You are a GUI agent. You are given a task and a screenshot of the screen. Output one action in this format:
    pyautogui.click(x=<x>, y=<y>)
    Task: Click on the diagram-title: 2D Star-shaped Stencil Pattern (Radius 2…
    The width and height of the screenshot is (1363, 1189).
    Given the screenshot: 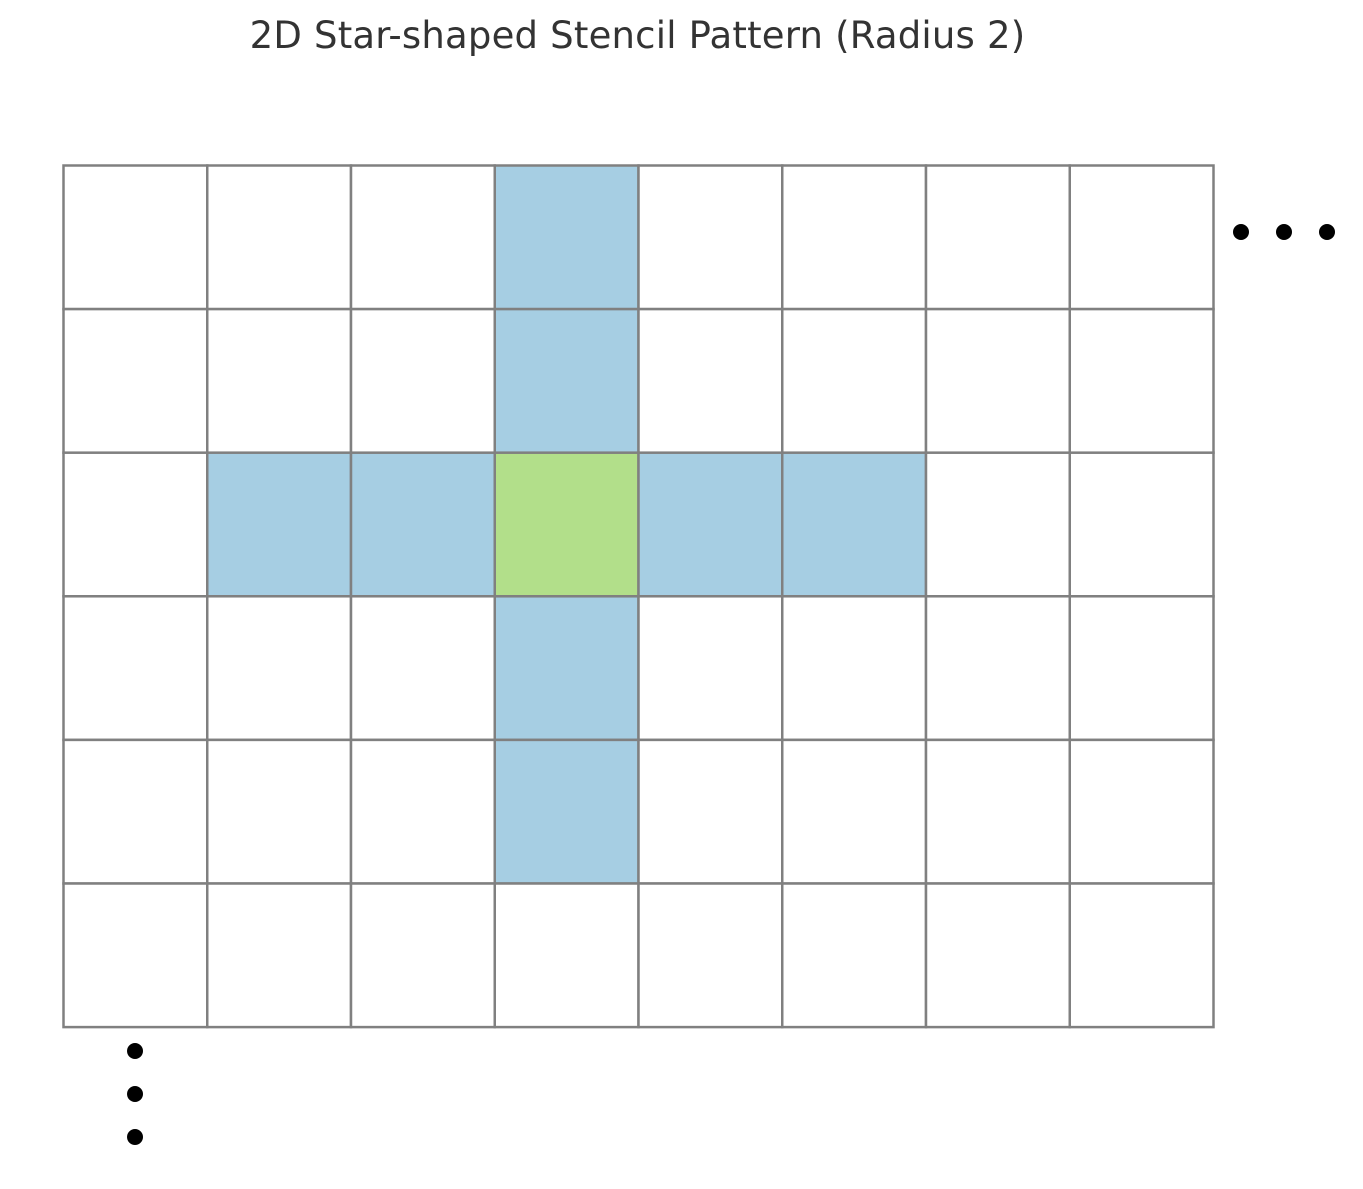 What is the action you would take?
    pyautogui.click(x=637, y=35)
    